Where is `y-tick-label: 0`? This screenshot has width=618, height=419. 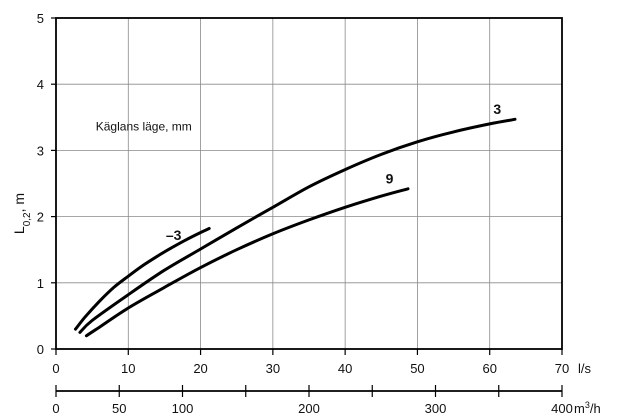
y-tick-label: 0 is located at coordinates (40, 349).